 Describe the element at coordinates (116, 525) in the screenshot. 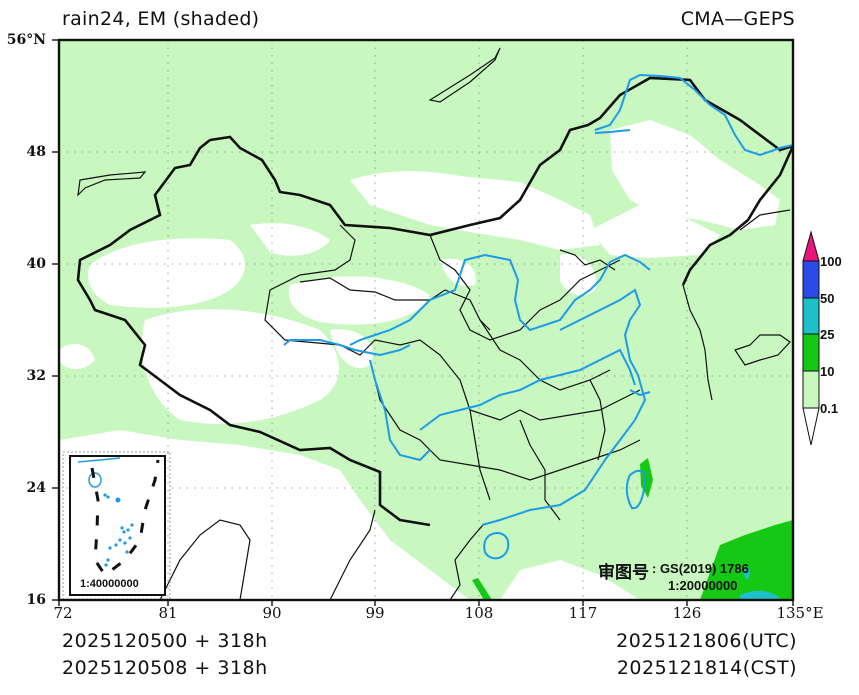

I see `south-china-sea-inset` at that location.